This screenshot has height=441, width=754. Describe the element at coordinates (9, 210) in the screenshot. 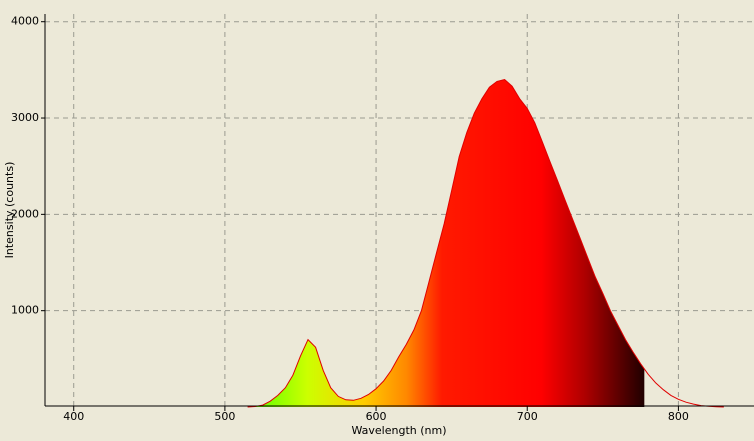

I see `y-axis-label: Intensity (counts)` at that location.